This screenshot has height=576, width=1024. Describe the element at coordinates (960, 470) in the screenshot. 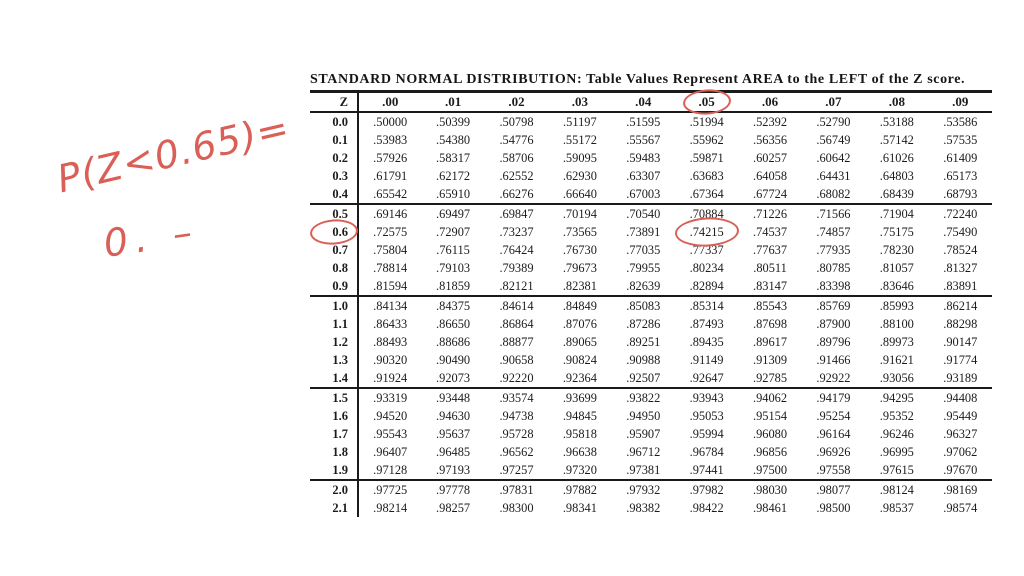

I see `table-cell: .97670` at that location.